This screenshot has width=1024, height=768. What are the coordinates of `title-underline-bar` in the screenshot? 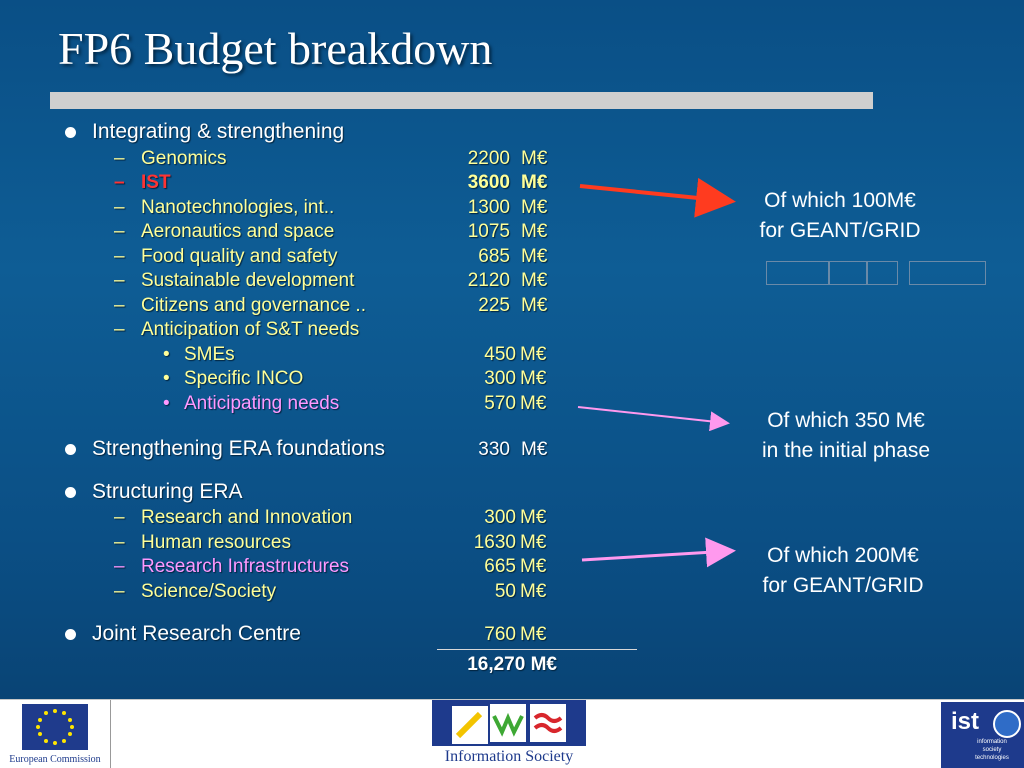 It's located at (461, 100).